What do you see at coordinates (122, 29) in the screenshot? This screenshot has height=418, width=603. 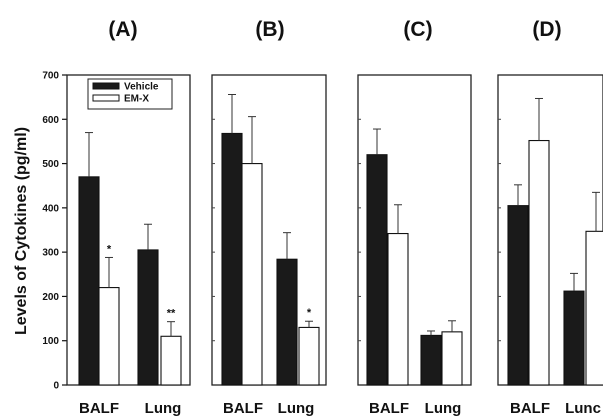 I see `panel-title: (A)` at bounding box center [122, 29].